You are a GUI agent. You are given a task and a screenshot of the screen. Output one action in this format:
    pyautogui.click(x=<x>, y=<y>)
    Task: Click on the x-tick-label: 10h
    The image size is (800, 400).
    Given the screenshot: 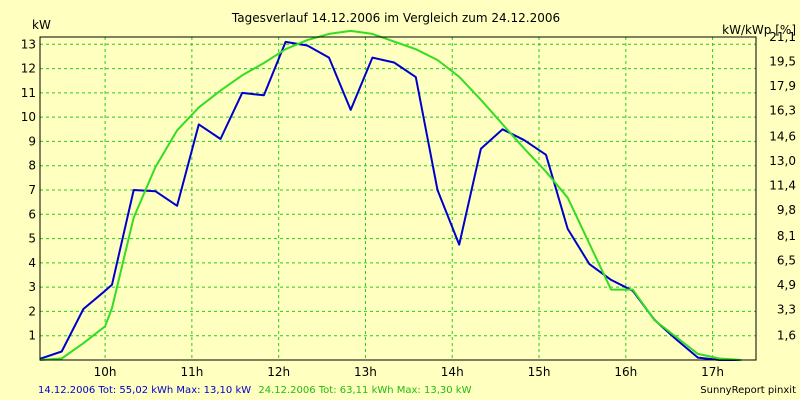 What is the action you would take?
    pyautogui.click(x=105, y=372)
    